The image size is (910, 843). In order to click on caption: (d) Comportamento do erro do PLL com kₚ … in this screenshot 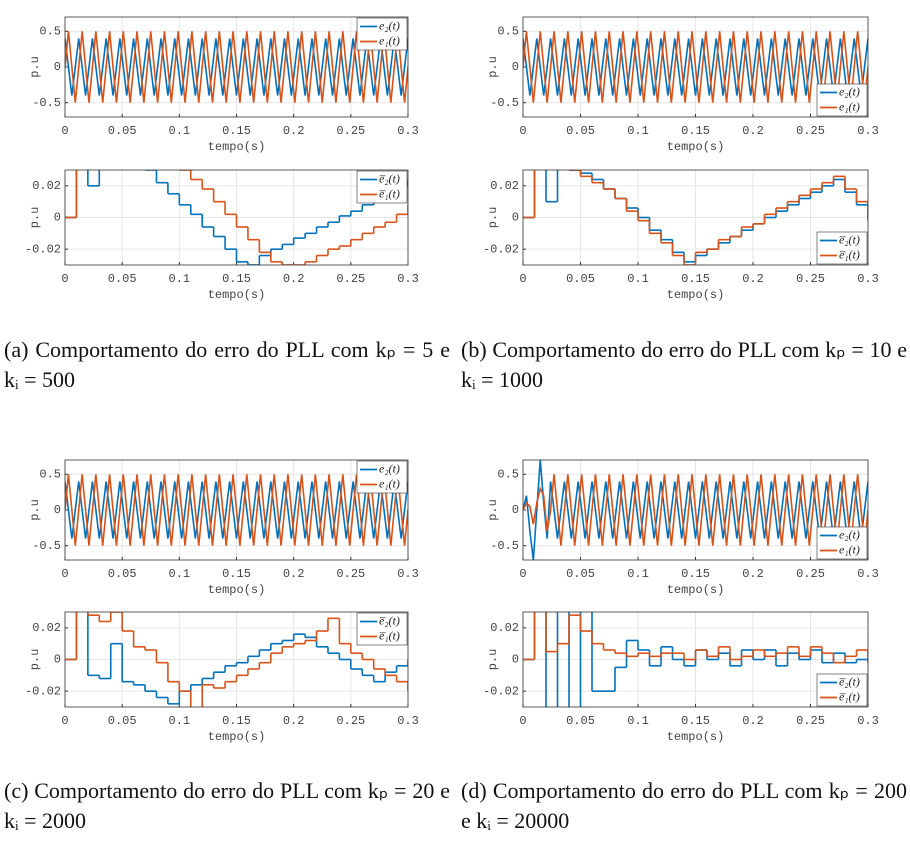, I will do `click(684, 805)`.